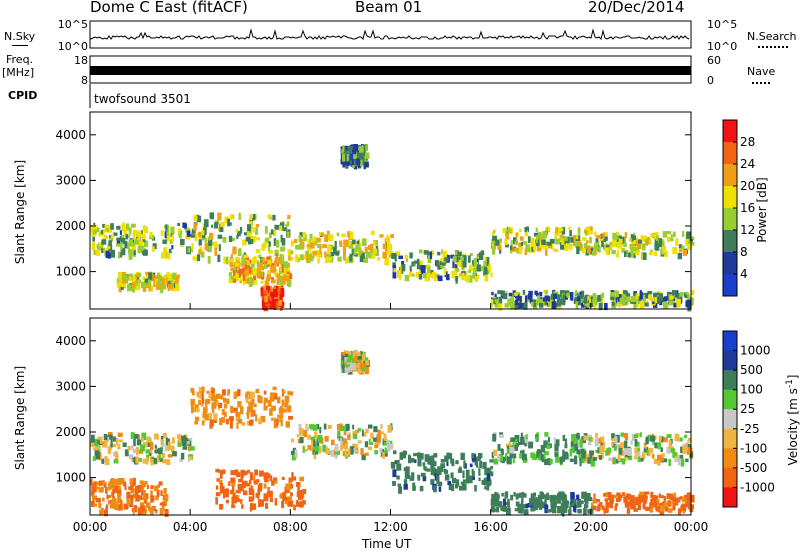 The image size is (800, 554). What do you see at coordinates (84, 80) in the screenshot?
I see `freq-tick-bottom: 8` at bounding box center [84, 80].